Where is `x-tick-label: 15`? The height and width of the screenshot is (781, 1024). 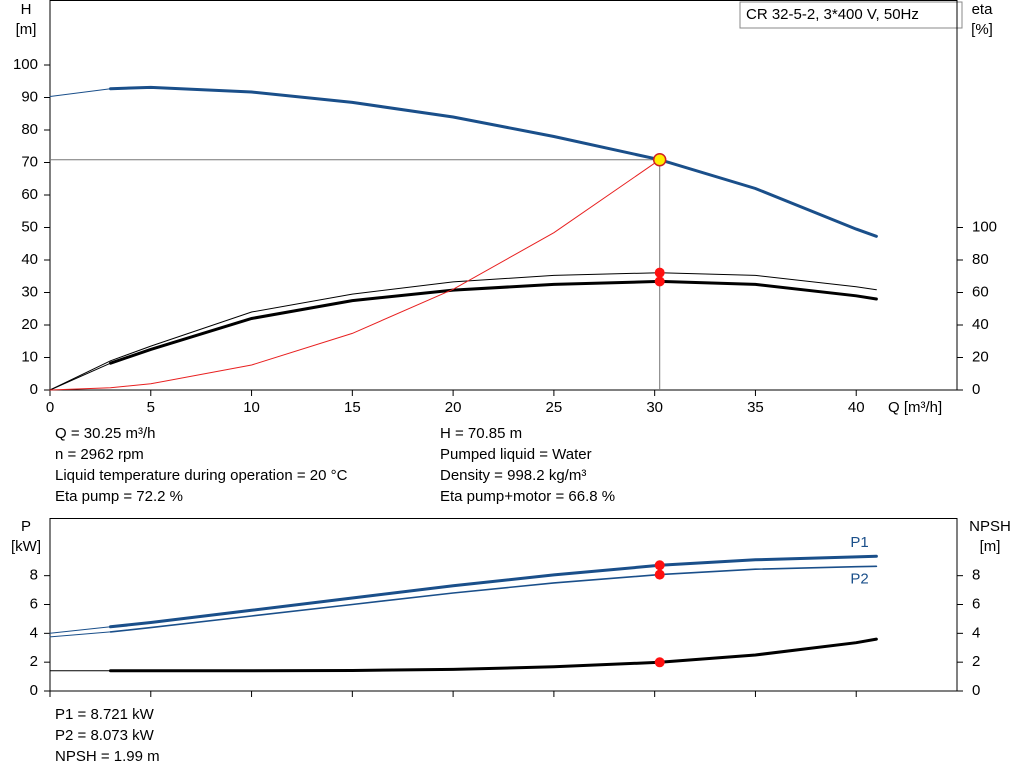 x-tick-label: 15 is located at coordinates (352, 407).